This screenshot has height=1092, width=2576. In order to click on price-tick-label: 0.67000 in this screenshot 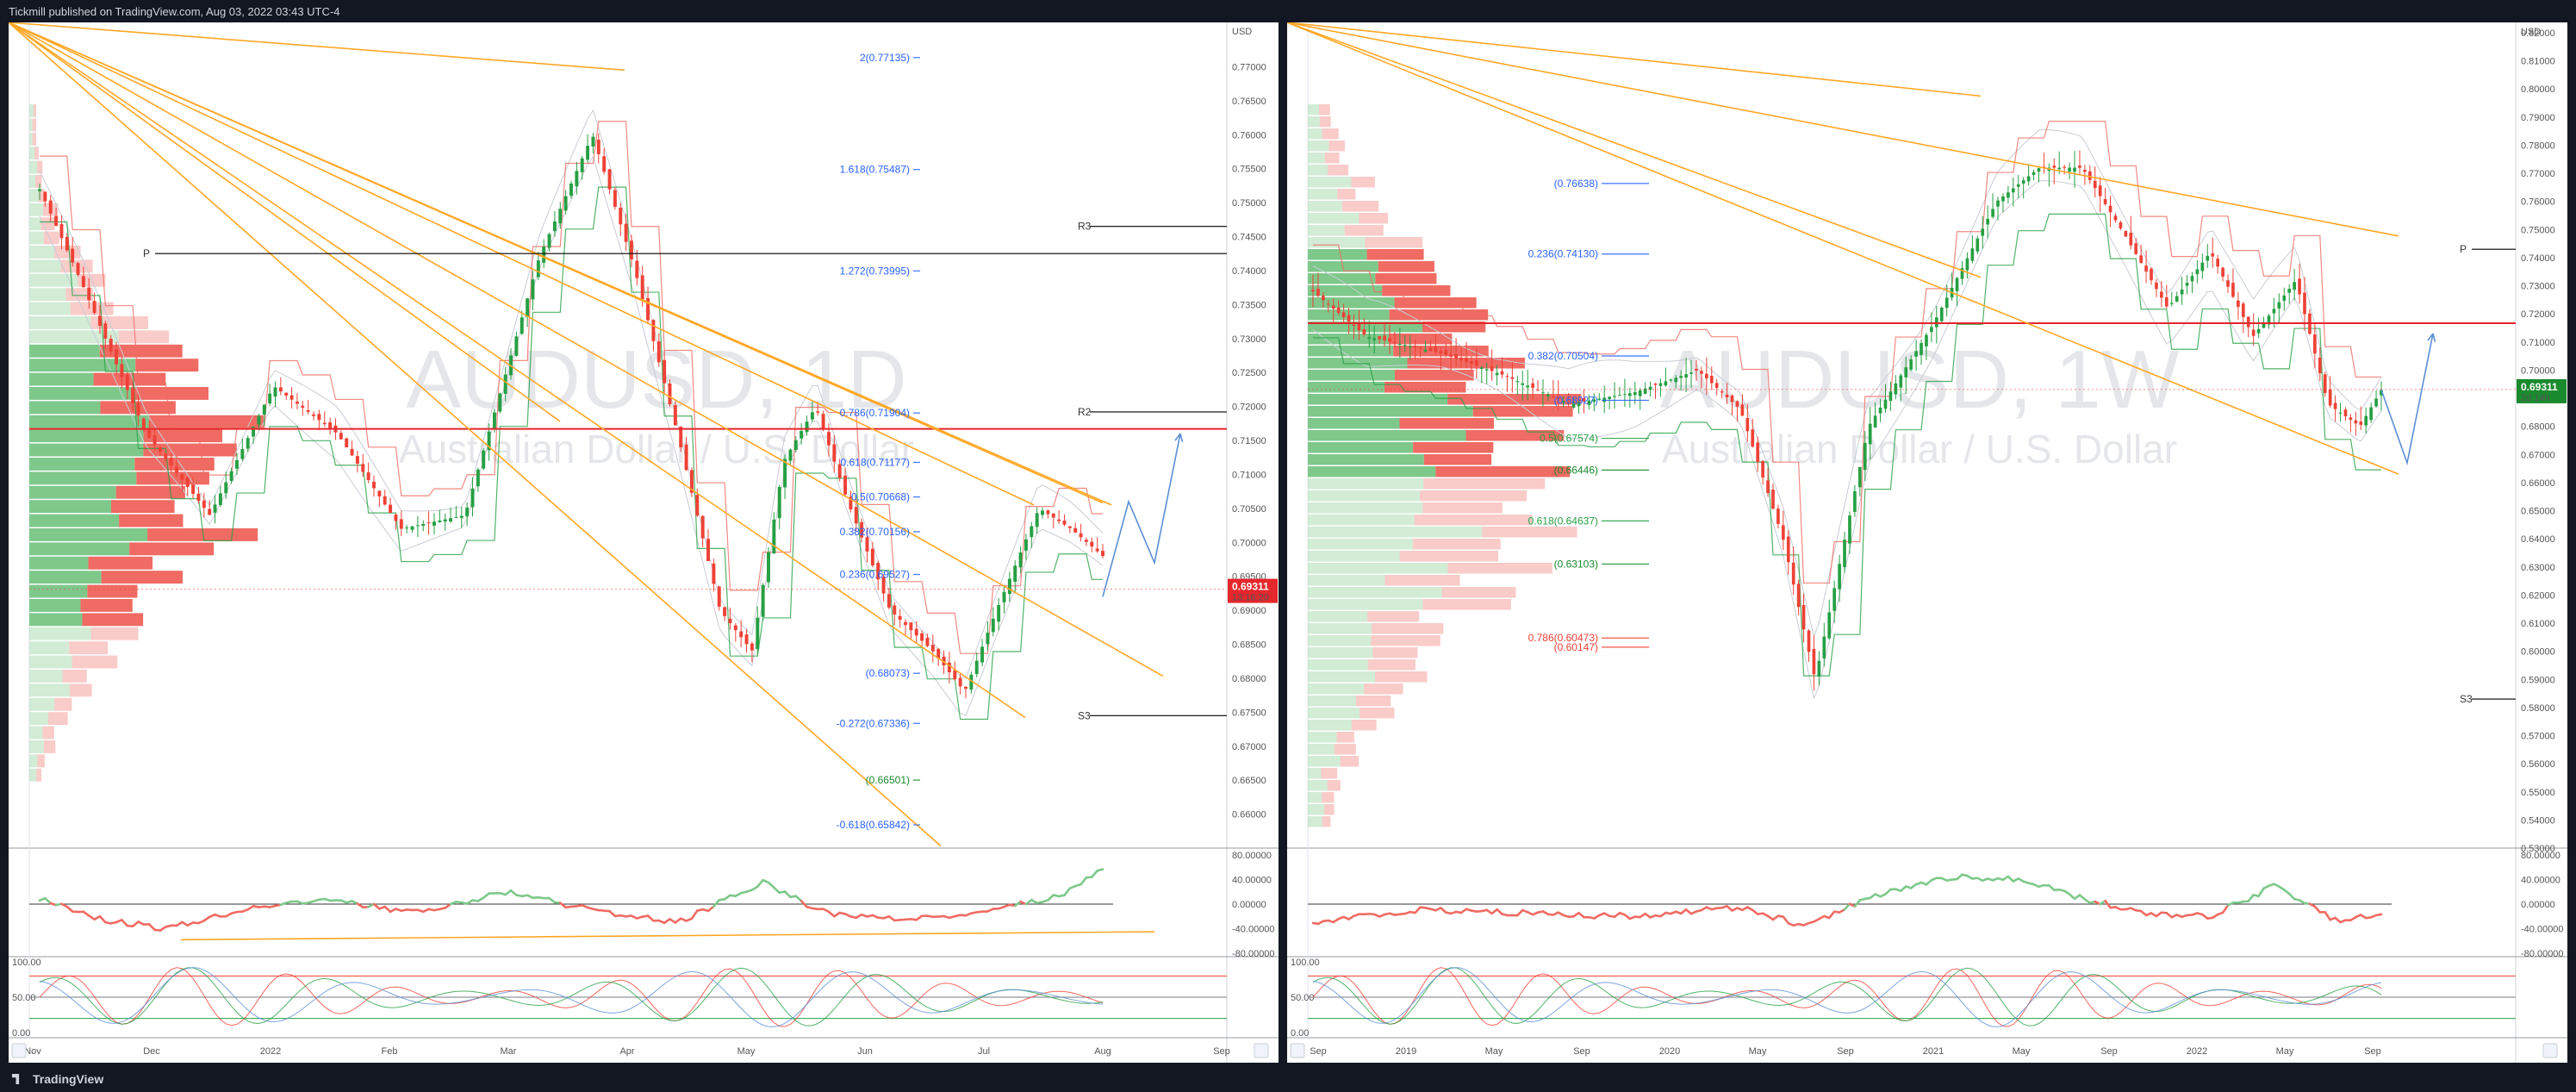, I will do `click(1249, 747)`.